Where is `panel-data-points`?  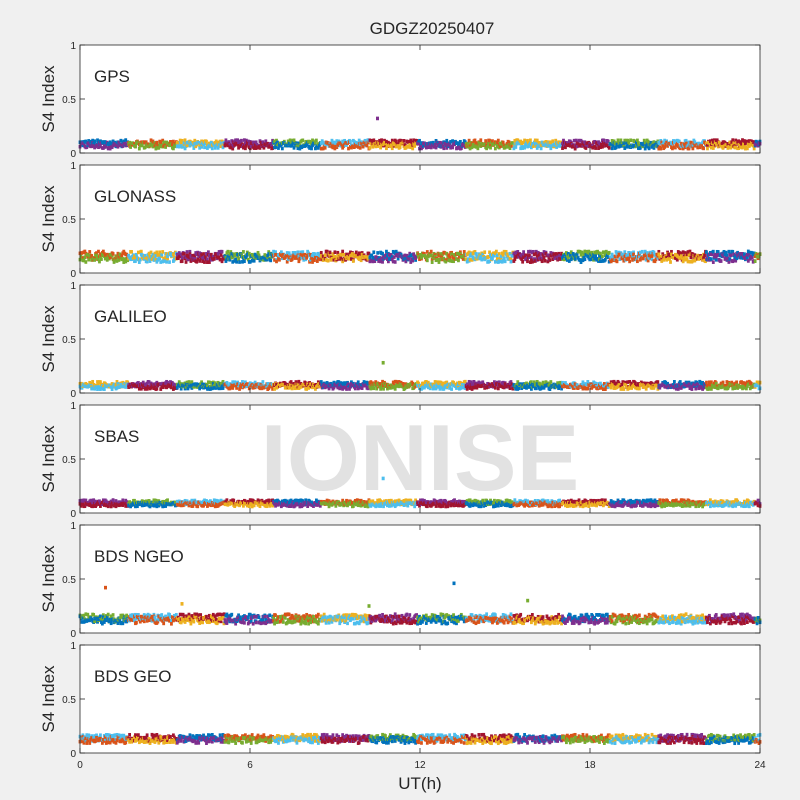
panel-data-points is located at coordinates (420, 256).